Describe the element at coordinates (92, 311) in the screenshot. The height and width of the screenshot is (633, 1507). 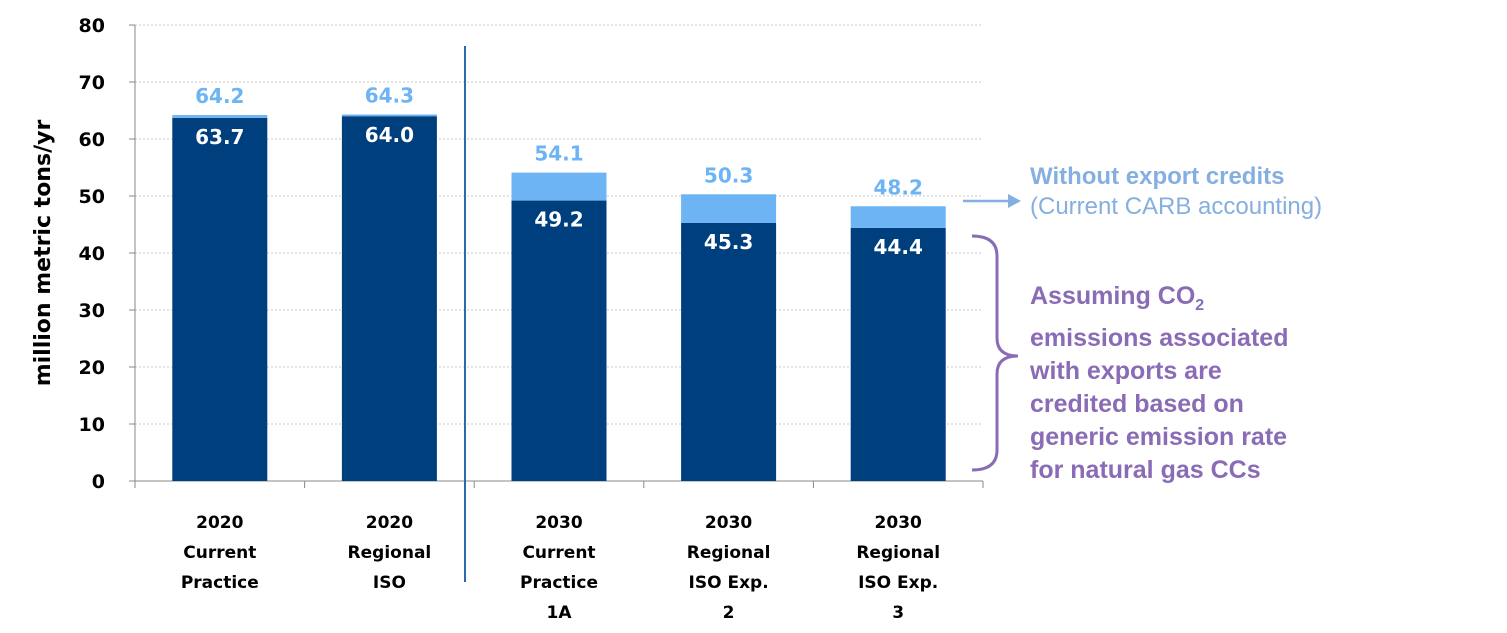
I see `y-tick-label: 30` at that location.